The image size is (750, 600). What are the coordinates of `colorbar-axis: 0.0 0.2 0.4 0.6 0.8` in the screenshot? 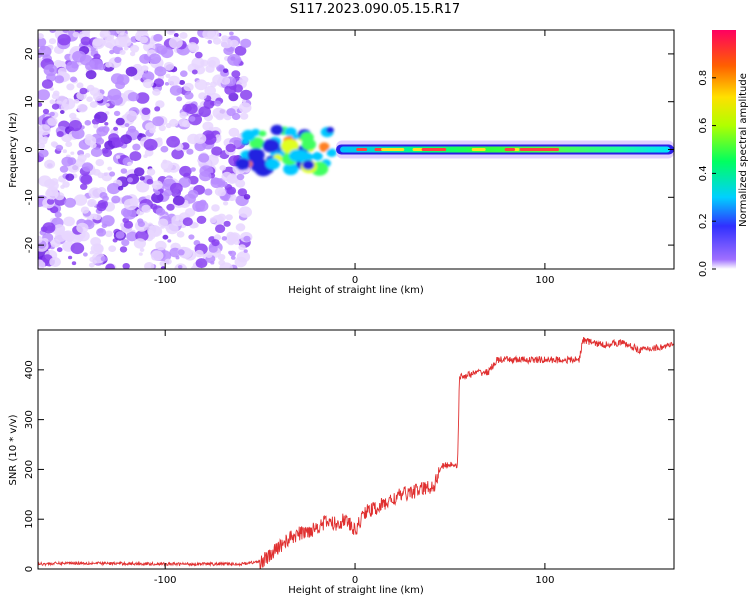 It's located at (707, 173).